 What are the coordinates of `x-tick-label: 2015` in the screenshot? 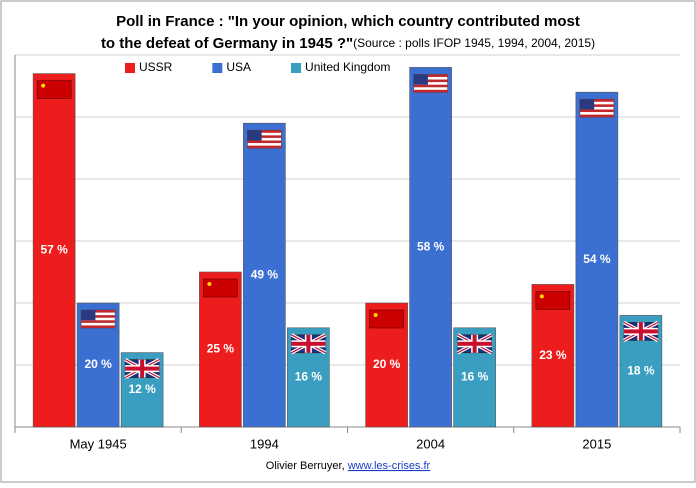 It's located at (596, 443).